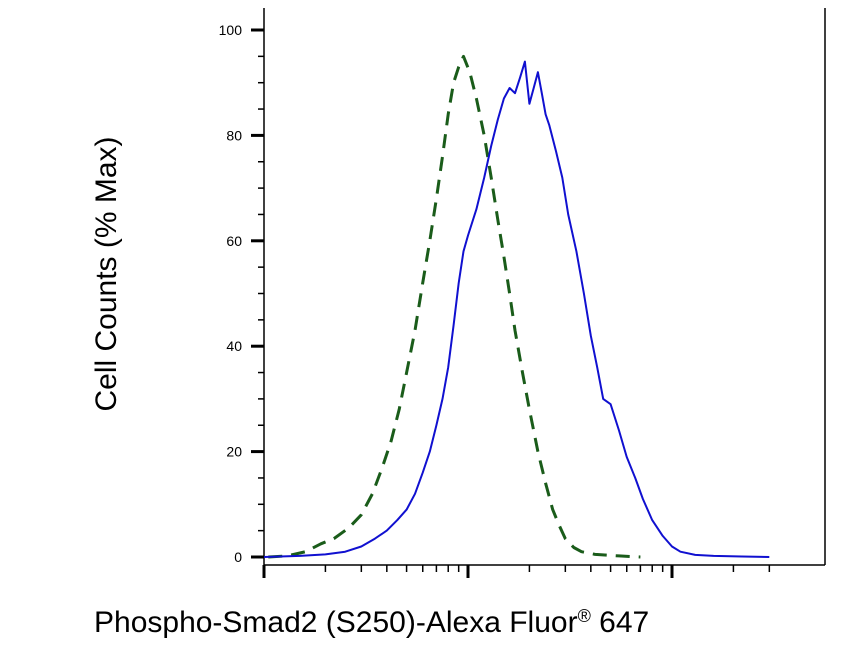 The width and height of the screenshot is (868, 650). What do you see at coordinates (620, 622) in the screenshot?
I see `x-axis-title-suffix: 647` at bounding box center [620, 622].